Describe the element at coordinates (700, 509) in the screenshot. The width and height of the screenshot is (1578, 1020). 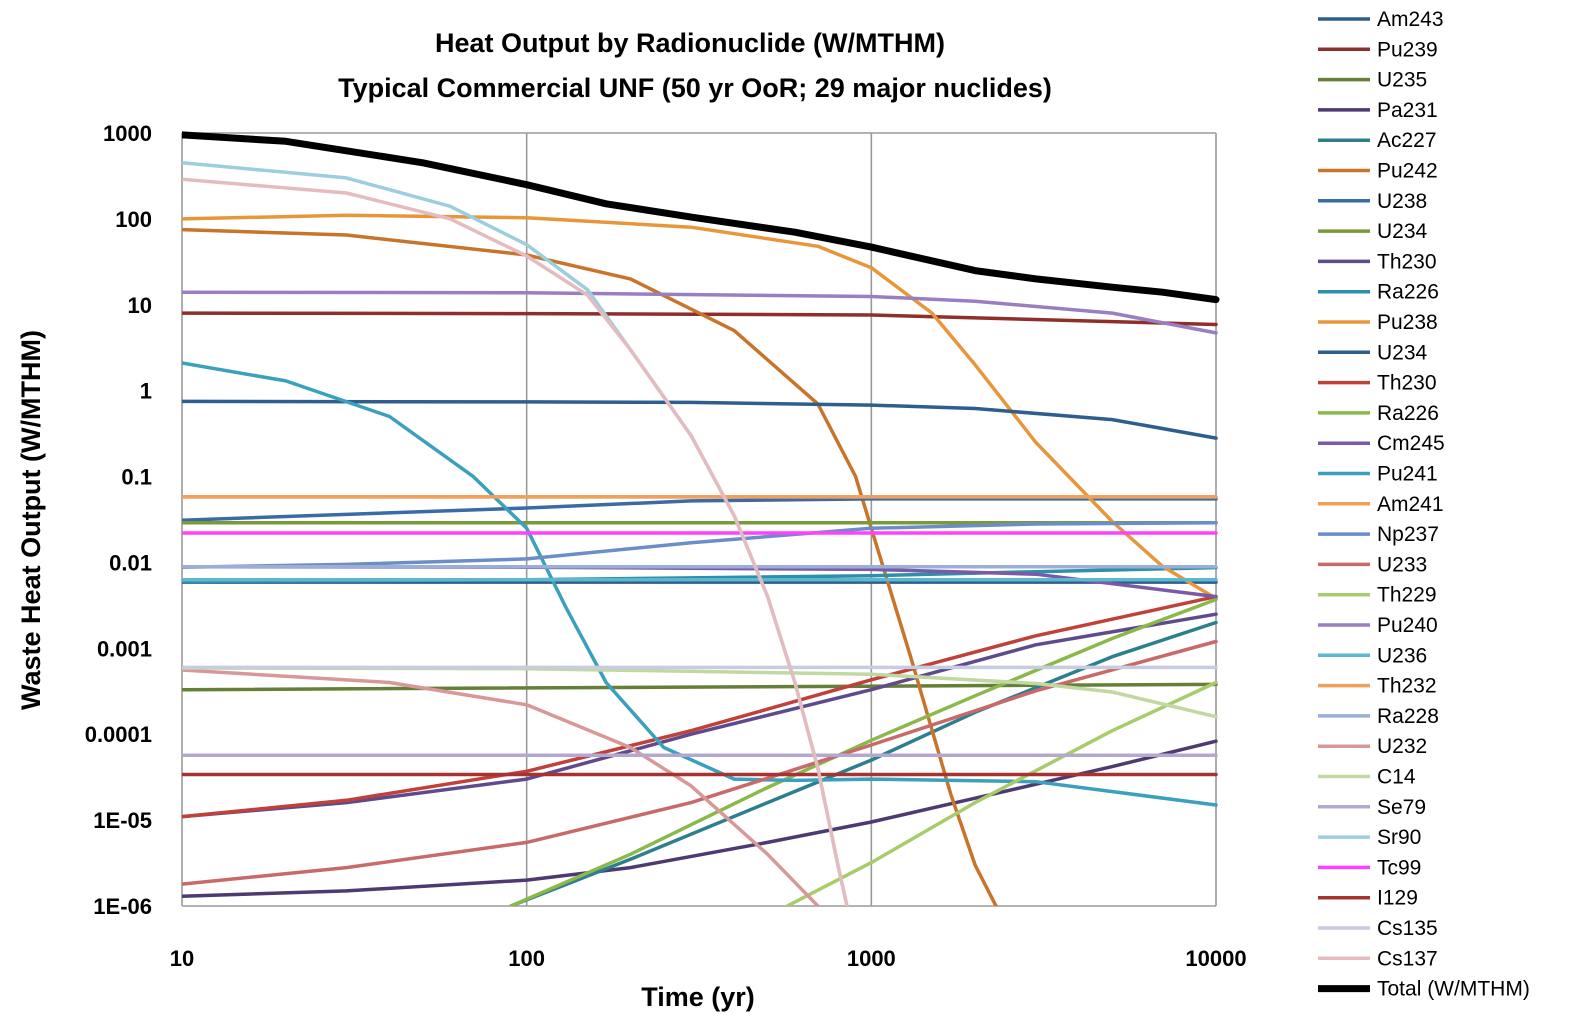
I see `series-line-u238` at that location.